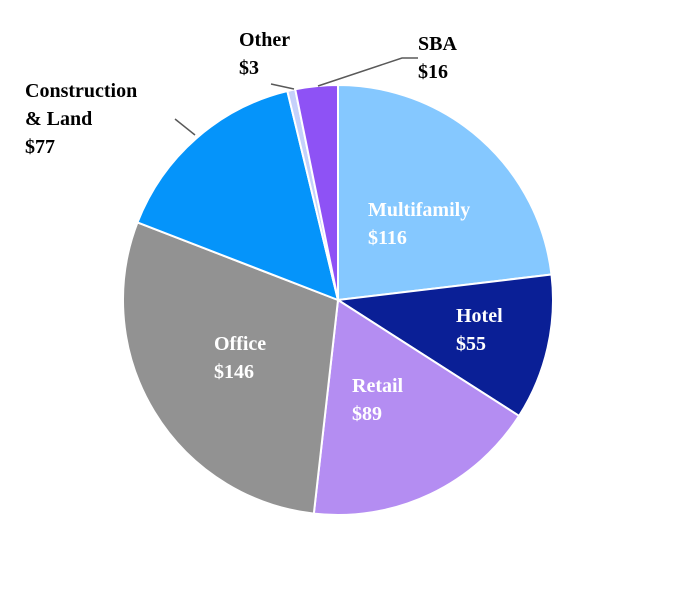 Image resolution: width=678 pixels, height=600 pixels. I want to click on slice-name-sba: SBA, so click(437, 44).